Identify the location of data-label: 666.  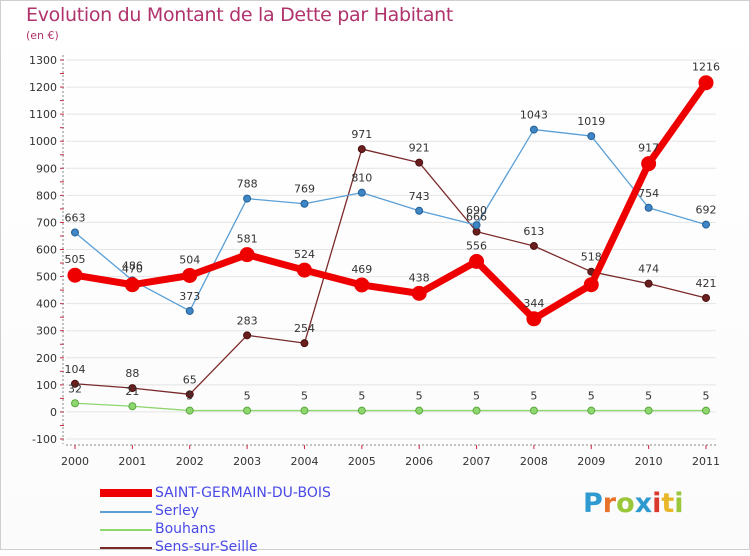
(476, 217).